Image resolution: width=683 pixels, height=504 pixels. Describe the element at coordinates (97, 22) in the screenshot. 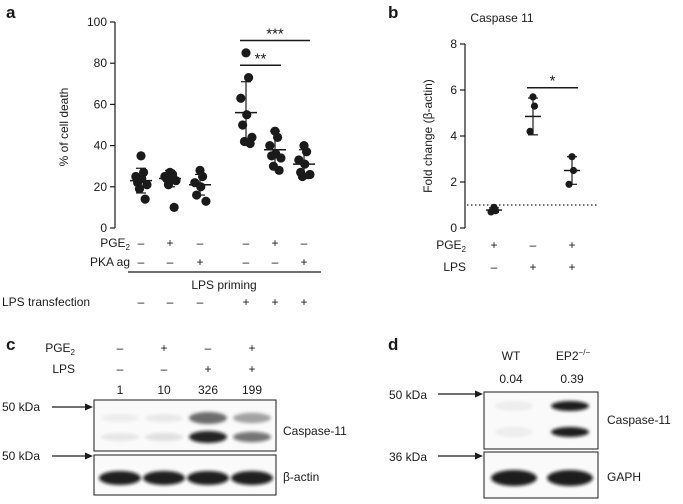

I see `a-y-tick-label: 100` at that location.